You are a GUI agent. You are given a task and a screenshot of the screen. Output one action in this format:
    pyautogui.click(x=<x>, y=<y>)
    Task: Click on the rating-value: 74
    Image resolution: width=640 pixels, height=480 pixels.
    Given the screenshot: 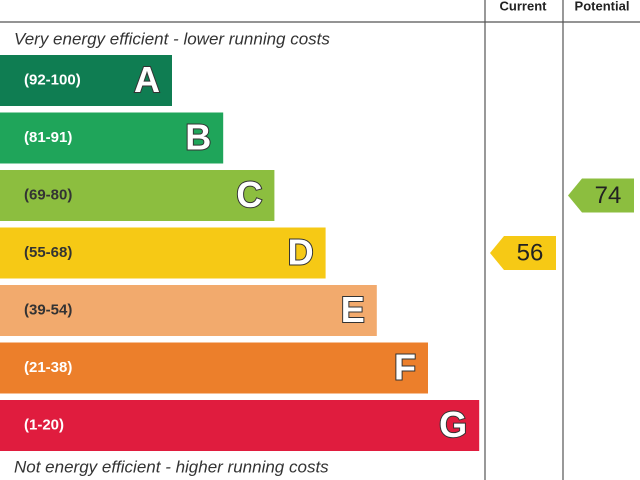 What is the action you would take?
    pyautogui.click(x=608, y=195)
    